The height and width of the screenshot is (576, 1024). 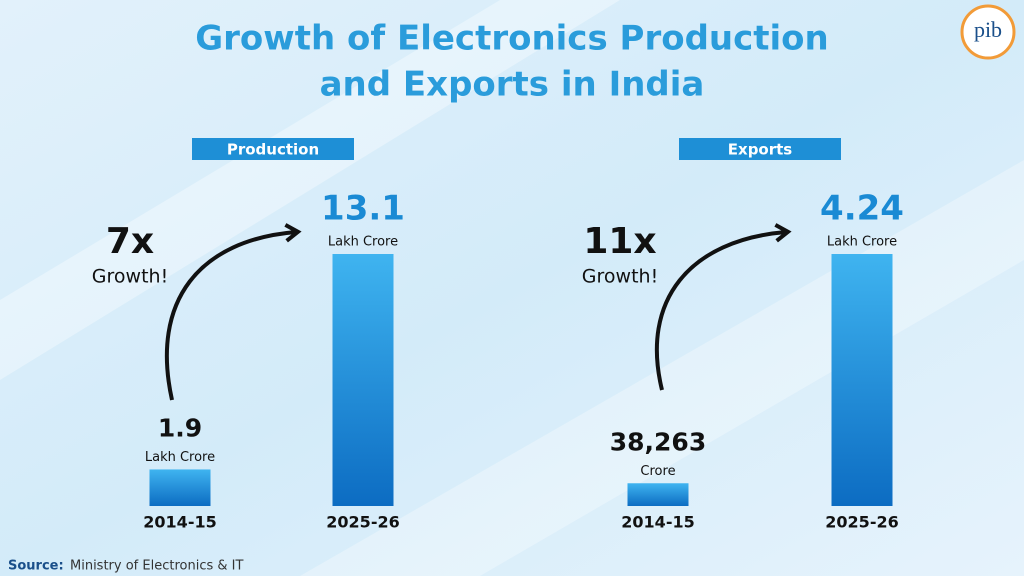 I want to click on annotation-value: 11x, so click(x=619, y=241).